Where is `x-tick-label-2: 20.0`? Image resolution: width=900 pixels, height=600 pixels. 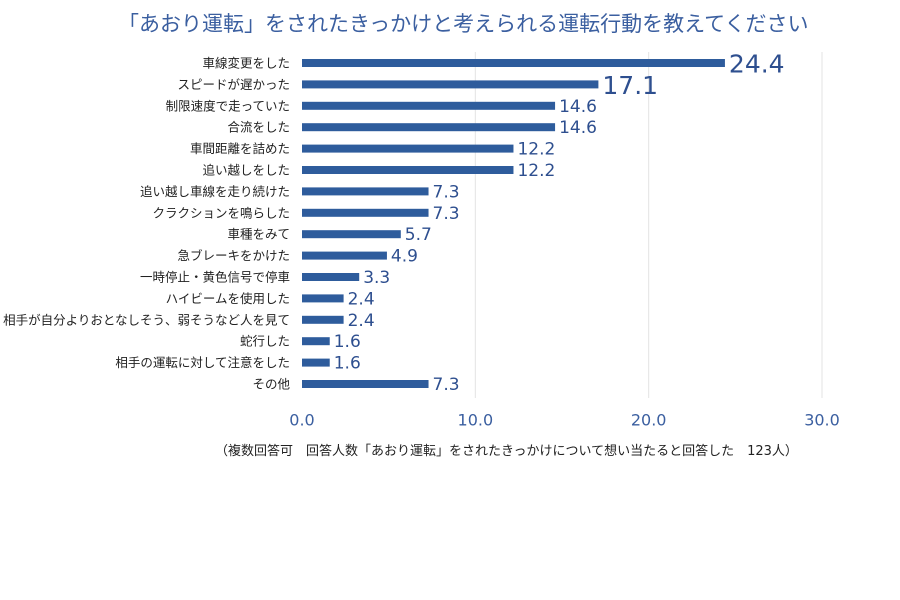 x-tick-label-2: 20.0 is located at coordinates (649, 420).